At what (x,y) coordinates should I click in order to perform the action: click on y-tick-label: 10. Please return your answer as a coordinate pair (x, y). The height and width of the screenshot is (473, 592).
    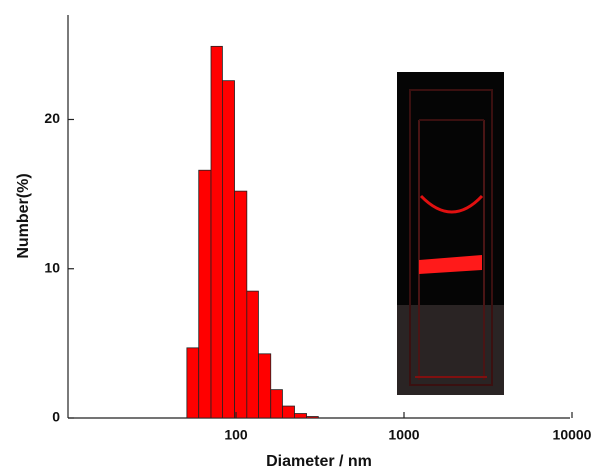
    Looking at the image, I should click on (52, 267).